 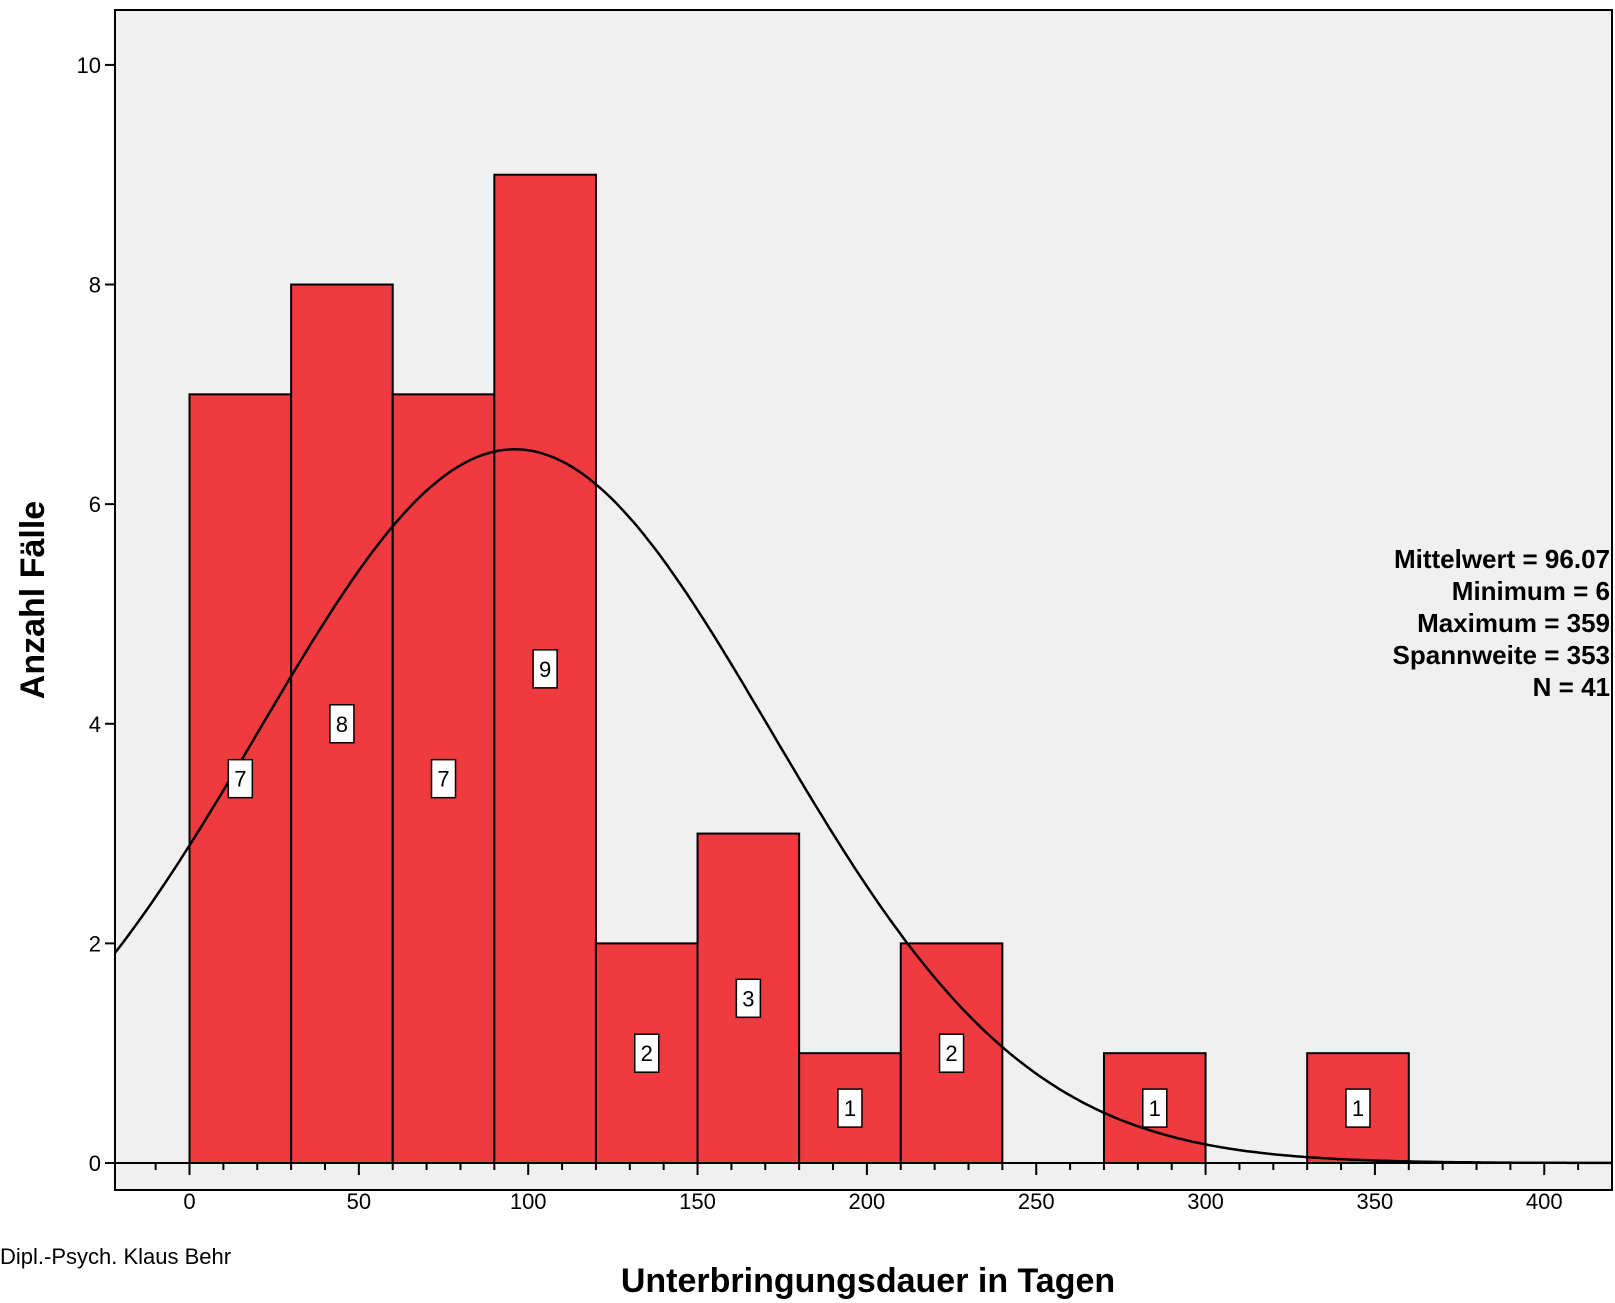 What do you see at coordinates (867, 1201) in the screenshot?
I see `x-tick-label: 200` at bounding box center [867, 1201].